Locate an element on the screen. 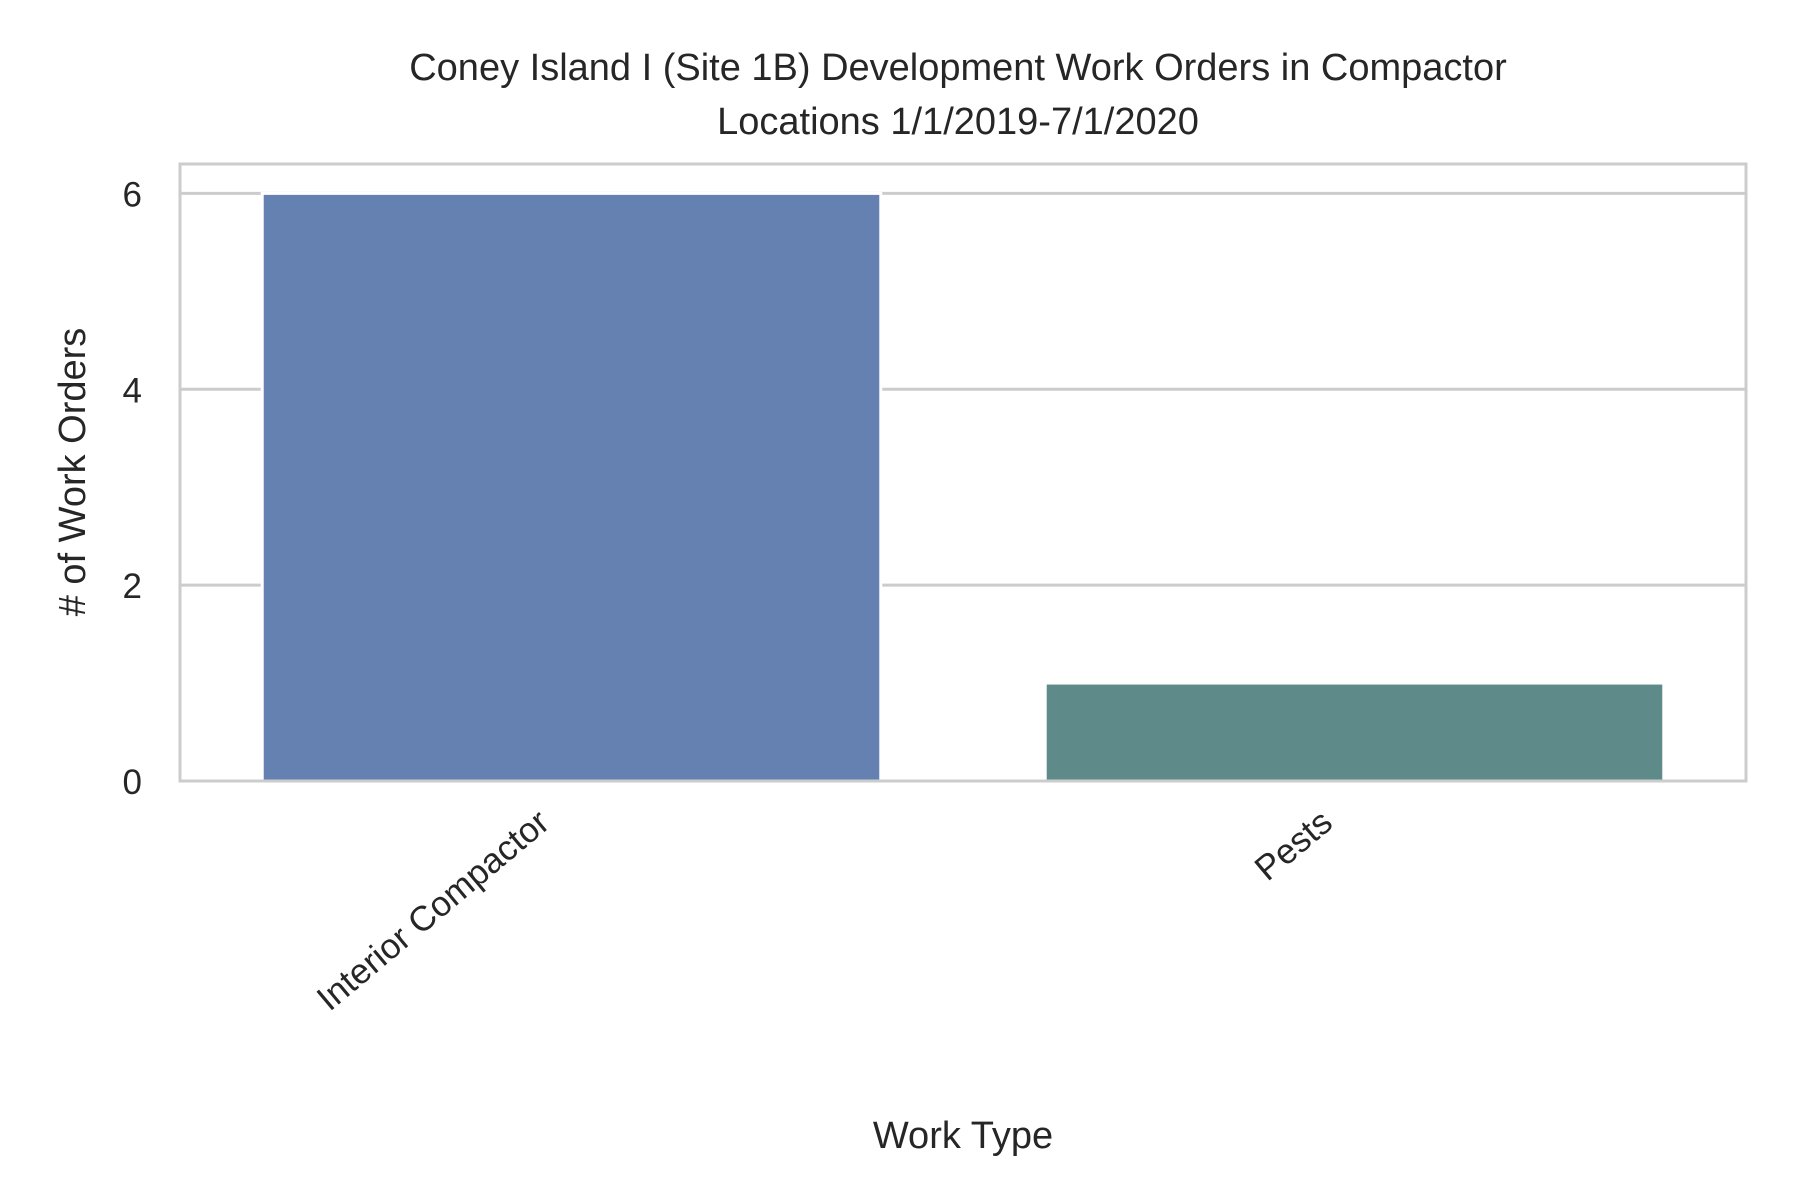 This screenshot has height=1200, width=1800. y-tick-label-4: 4 is located at coordinates (132, 390).